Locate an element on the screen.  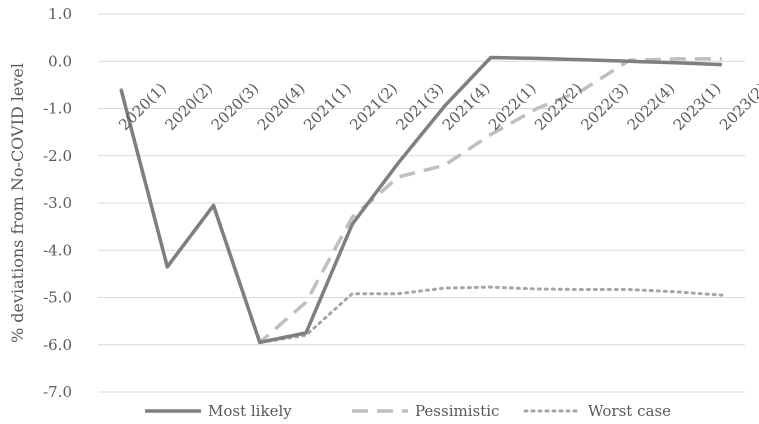
x-tick-label: 2021(4) is located at coordinates (466, 106).